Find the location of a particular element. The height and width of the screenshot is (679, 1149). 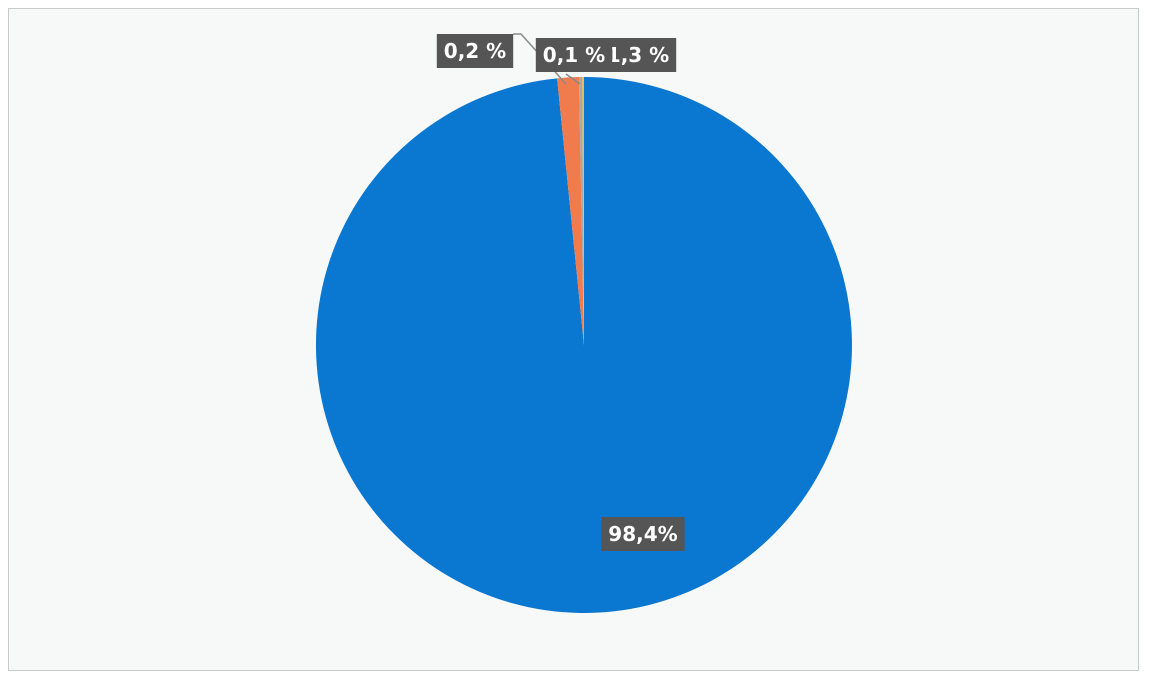

data-label-1: 1,3 % is located at coordinates (638, 55).